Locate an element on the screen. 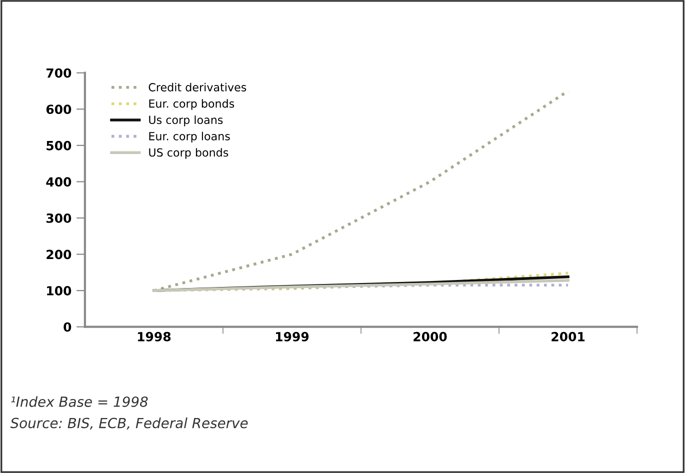 The height and width of the screenshot is (473, 685). y-tick-label: 200 is located at coordinates (59, 255).